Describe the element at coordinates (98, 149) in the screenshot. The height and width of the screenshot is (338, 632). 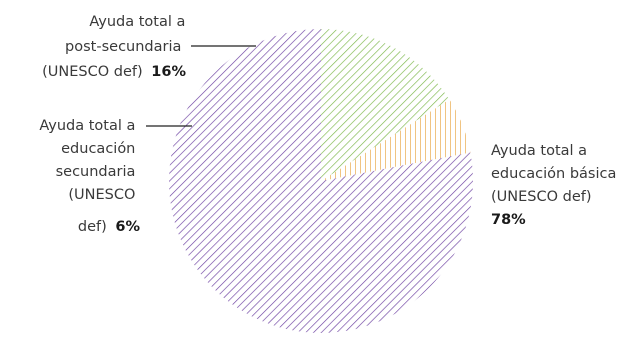
I see `slice-label-line: educación` at that location.